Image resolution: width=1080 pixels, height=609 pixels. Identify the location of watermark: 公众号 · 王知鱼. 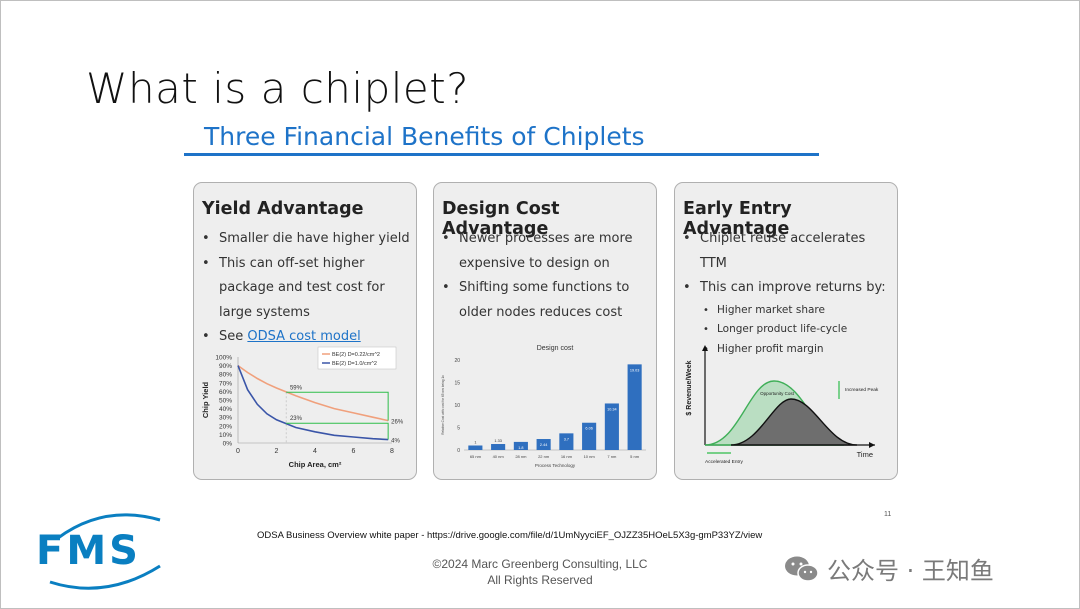
(888, 568).